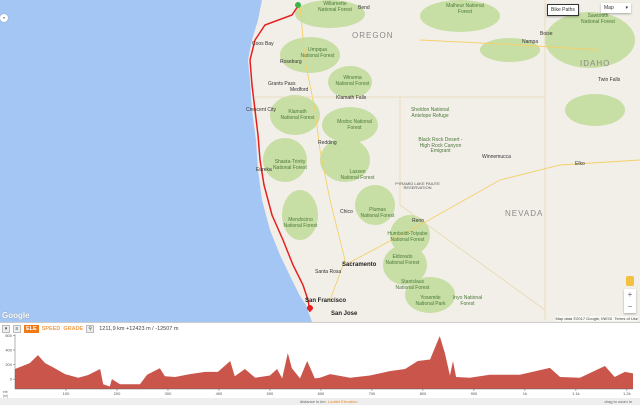 The image size is (640, 405). I want to click on elevation-area, so click(324, 362).